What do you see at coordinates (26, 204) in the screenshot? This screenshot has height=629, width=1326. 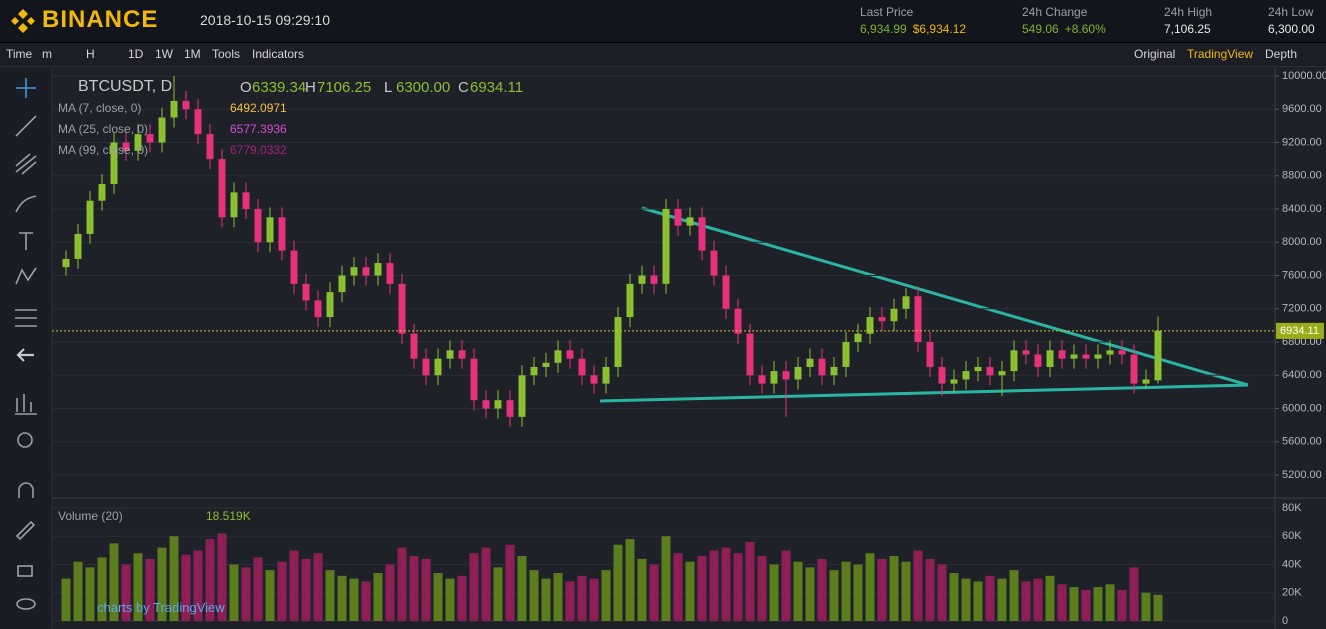 I see `brush-icon` at bounding box center [26, 204].